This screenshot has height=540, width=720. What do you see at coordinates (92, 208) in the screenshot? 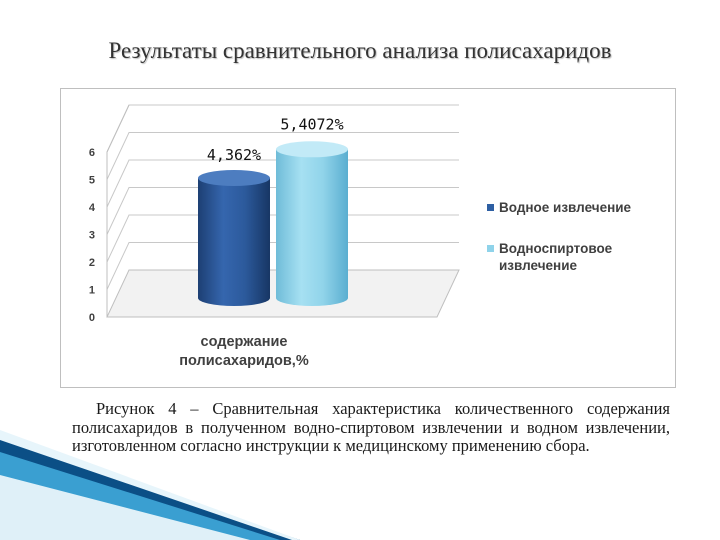
I see `y-tick-label-4: 4` at bounding box center [92, 208].